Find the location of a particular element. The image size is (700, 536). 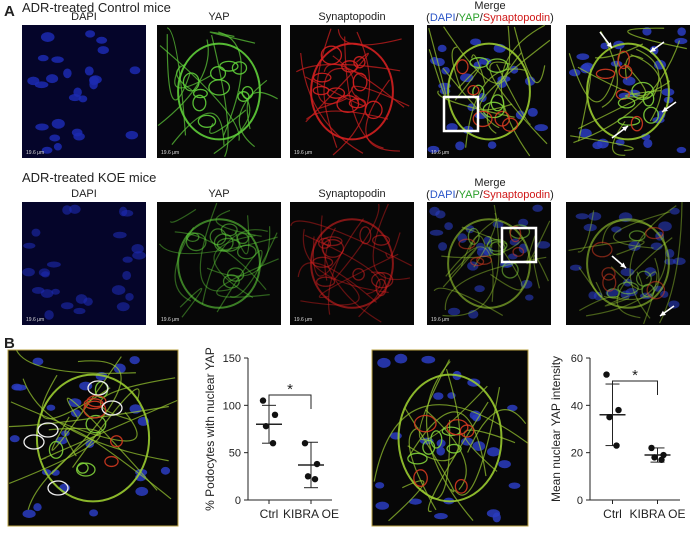

scale-bar-label: 19.6 μm is located at coordinates (170, 153).